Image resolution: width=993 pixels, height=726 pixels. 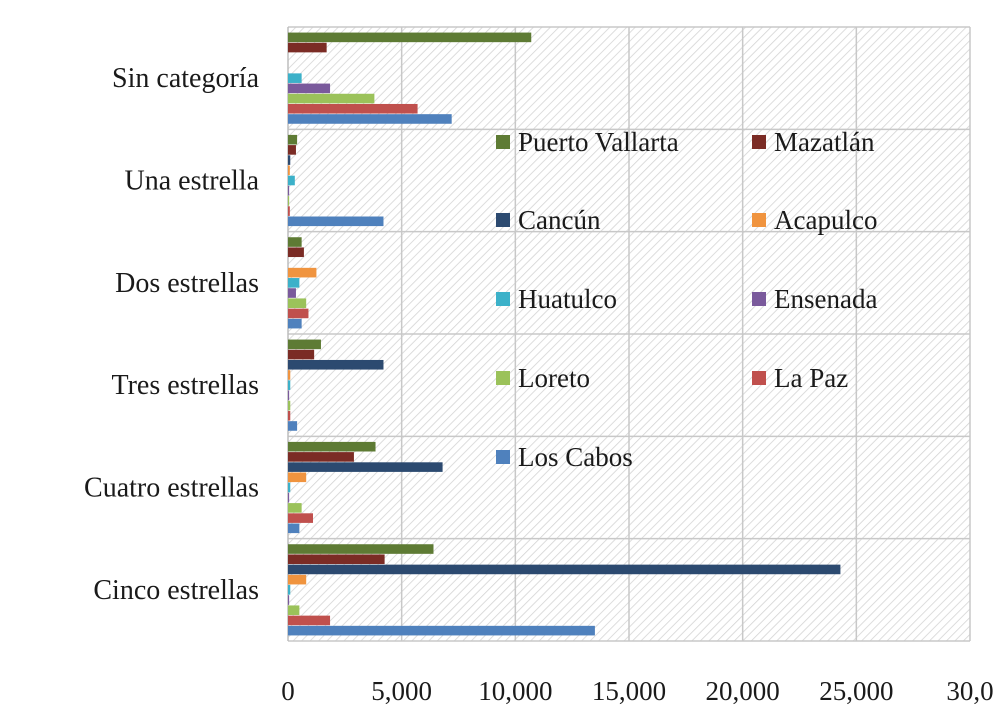 What do you see at coordinates (441, 630) in the screenshot?
I see `bar: Los Cabos — Cinco estrellas: 13500` at bounding box center [441, 630].